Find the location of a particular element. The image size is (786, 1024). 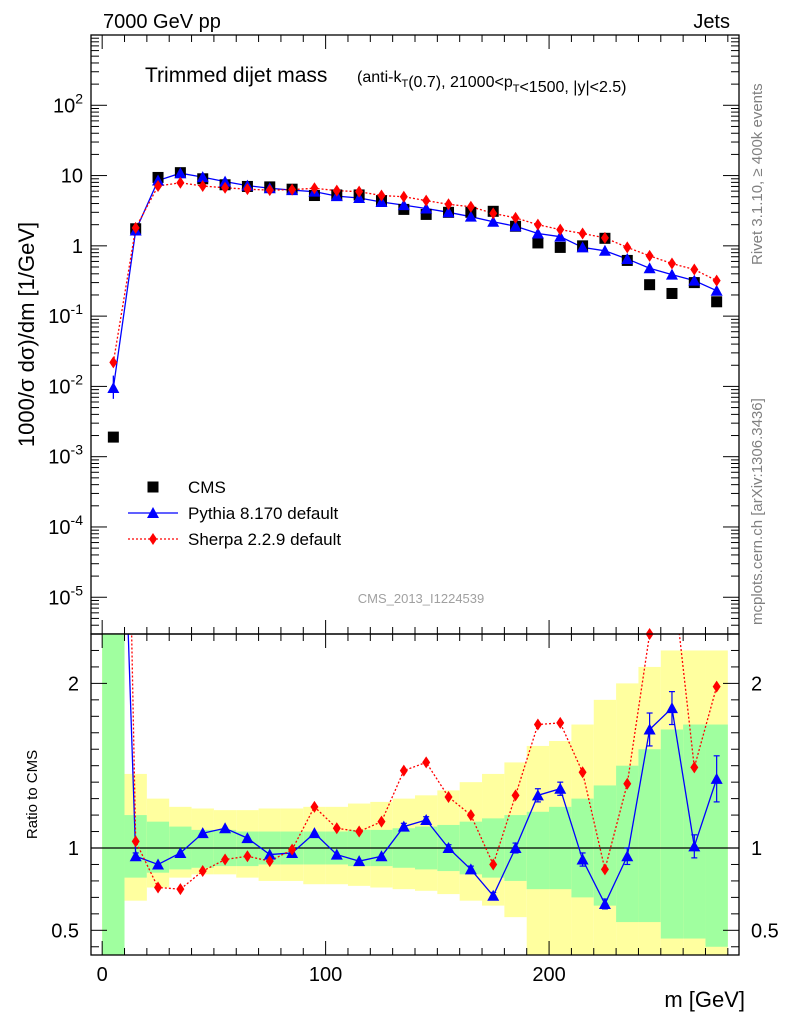

ratio-y-tick-label-right: 1 is located at coordinates (756, 849).